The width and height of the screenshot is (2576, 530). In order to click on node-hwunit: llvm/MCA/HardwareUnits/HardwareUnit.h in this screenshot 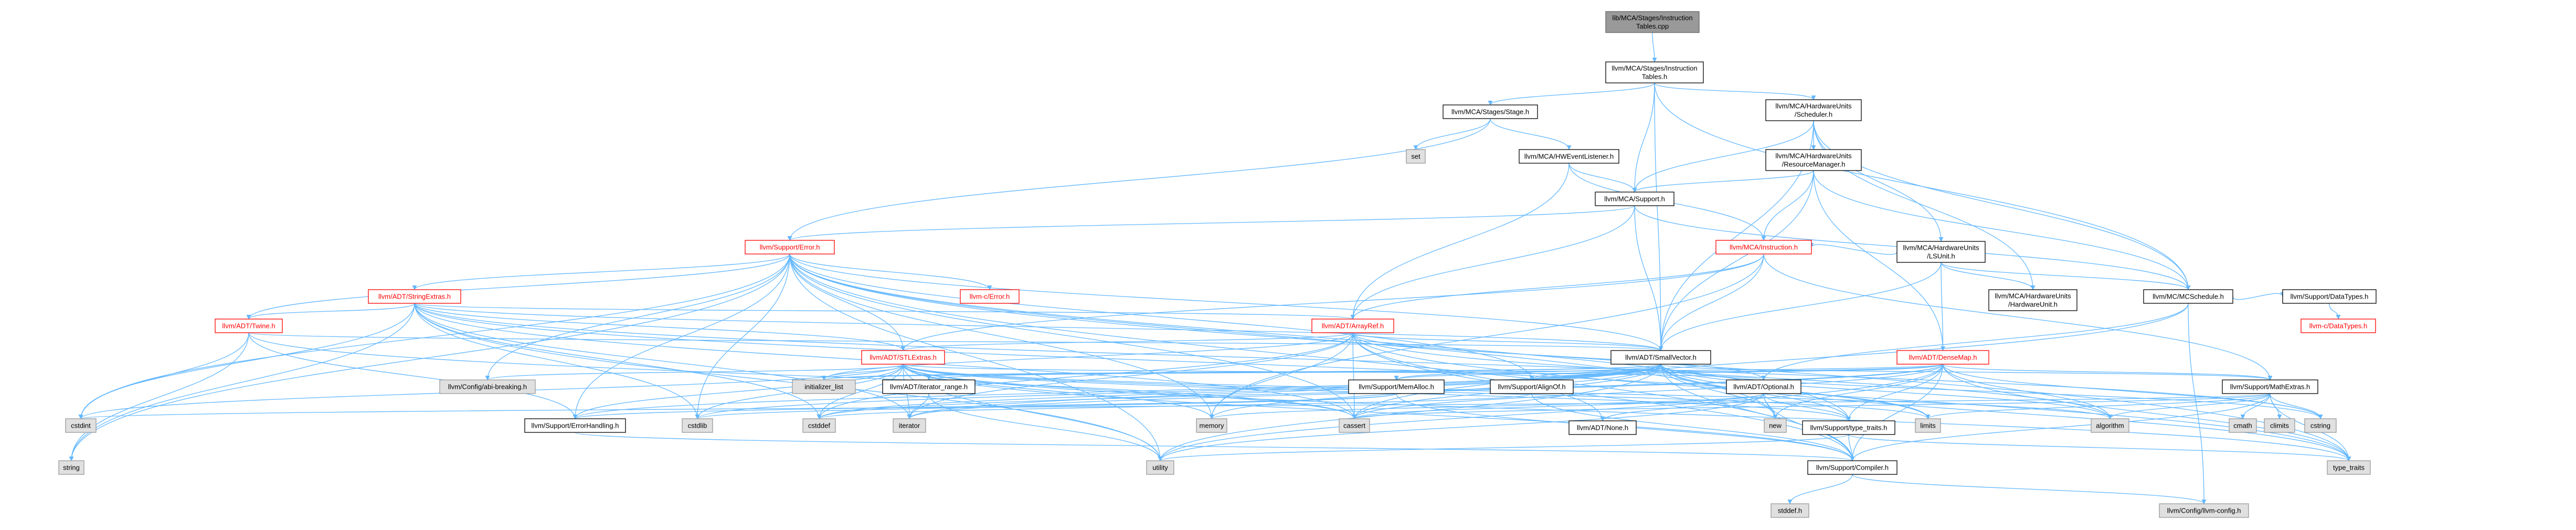, I will do `click(2032, 300)`.